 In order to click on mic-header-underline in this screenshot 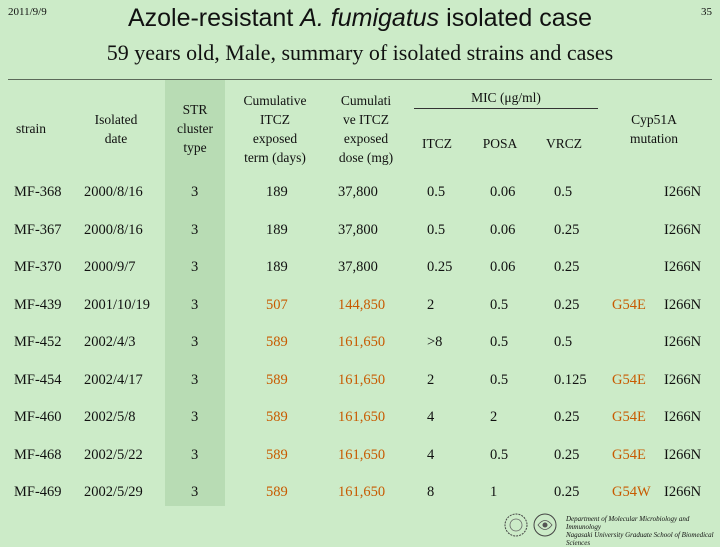, I will do `click(506, 108)`.